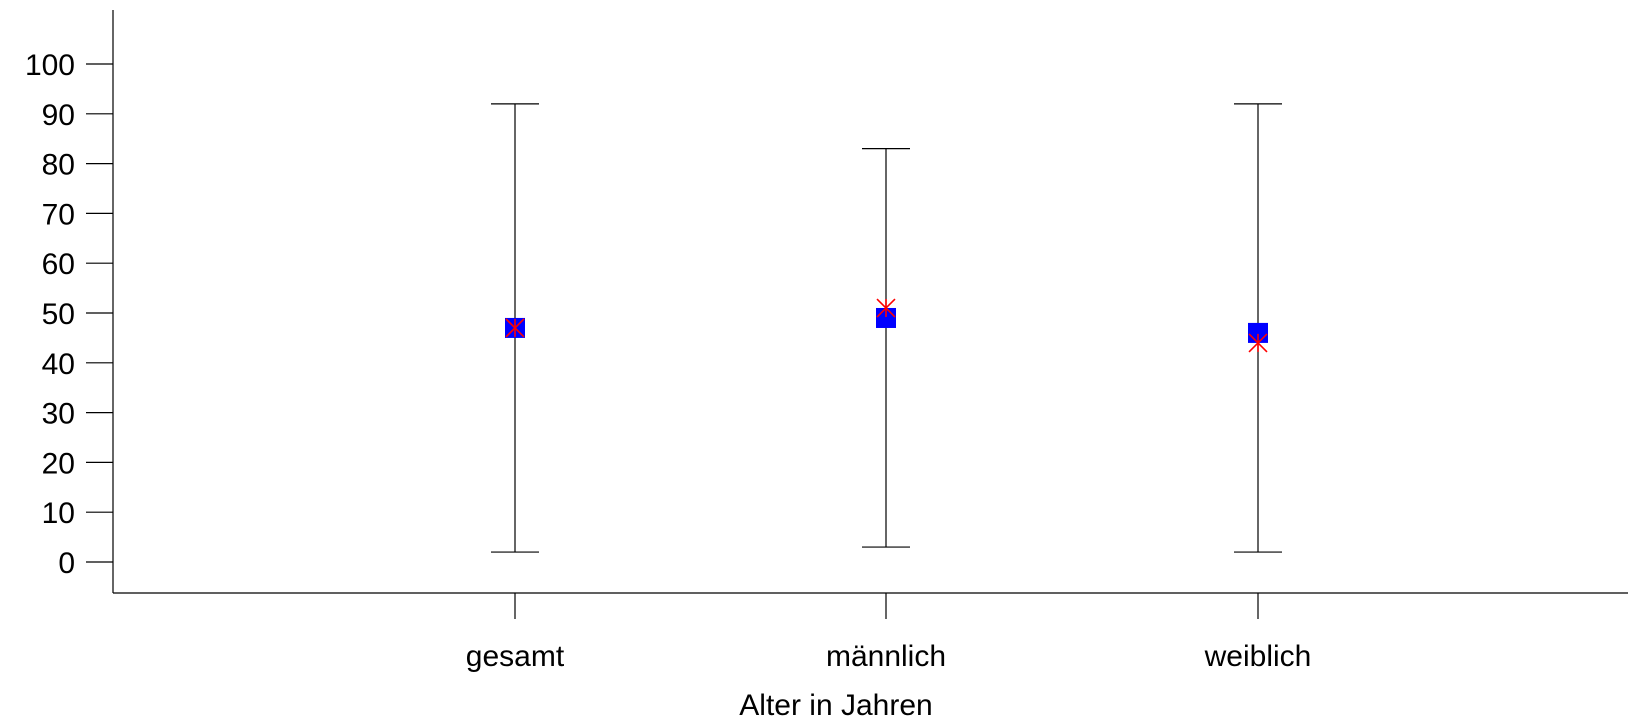 This screenshot has width=1628, height=723. I want to click on y-tick-label: 70, so click(58, 214).